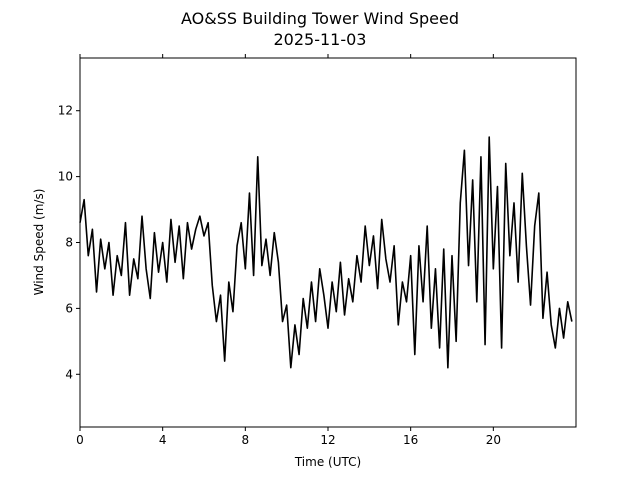 This screenshot has width=640, height=480. I want to click on y-tick-label: 10, so click(65, 177).